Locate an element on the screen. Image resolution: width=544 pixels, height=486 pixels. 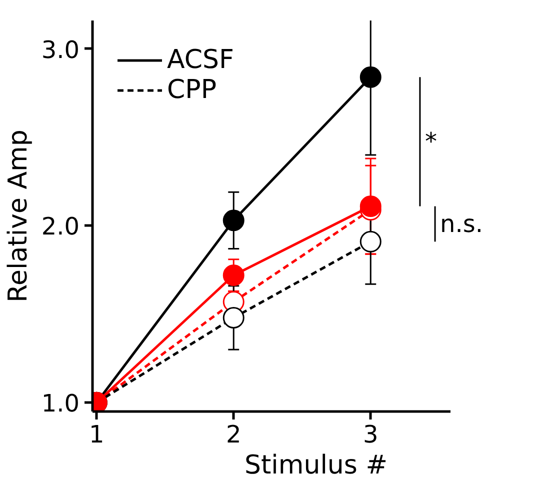
annotation: n.s. is located at coordinates (462, 224).